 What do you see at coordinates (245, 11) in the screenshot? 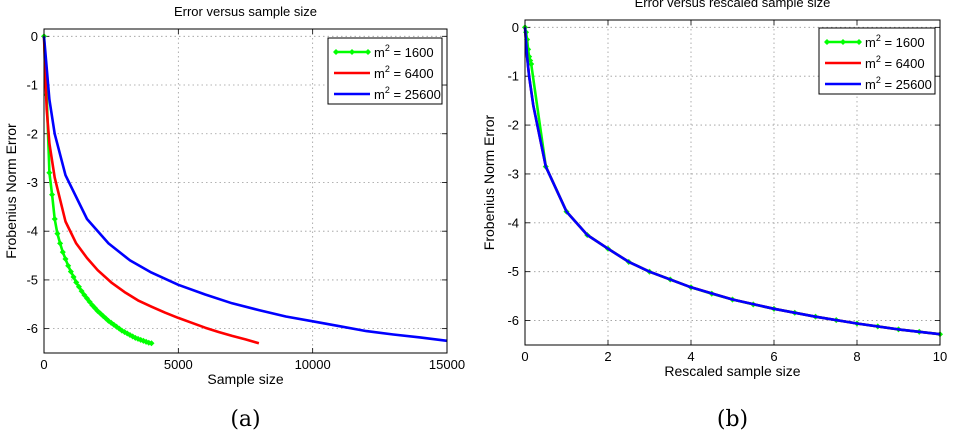
I see `chart-title: Error versus sample size` at bounding box center [245, 11].